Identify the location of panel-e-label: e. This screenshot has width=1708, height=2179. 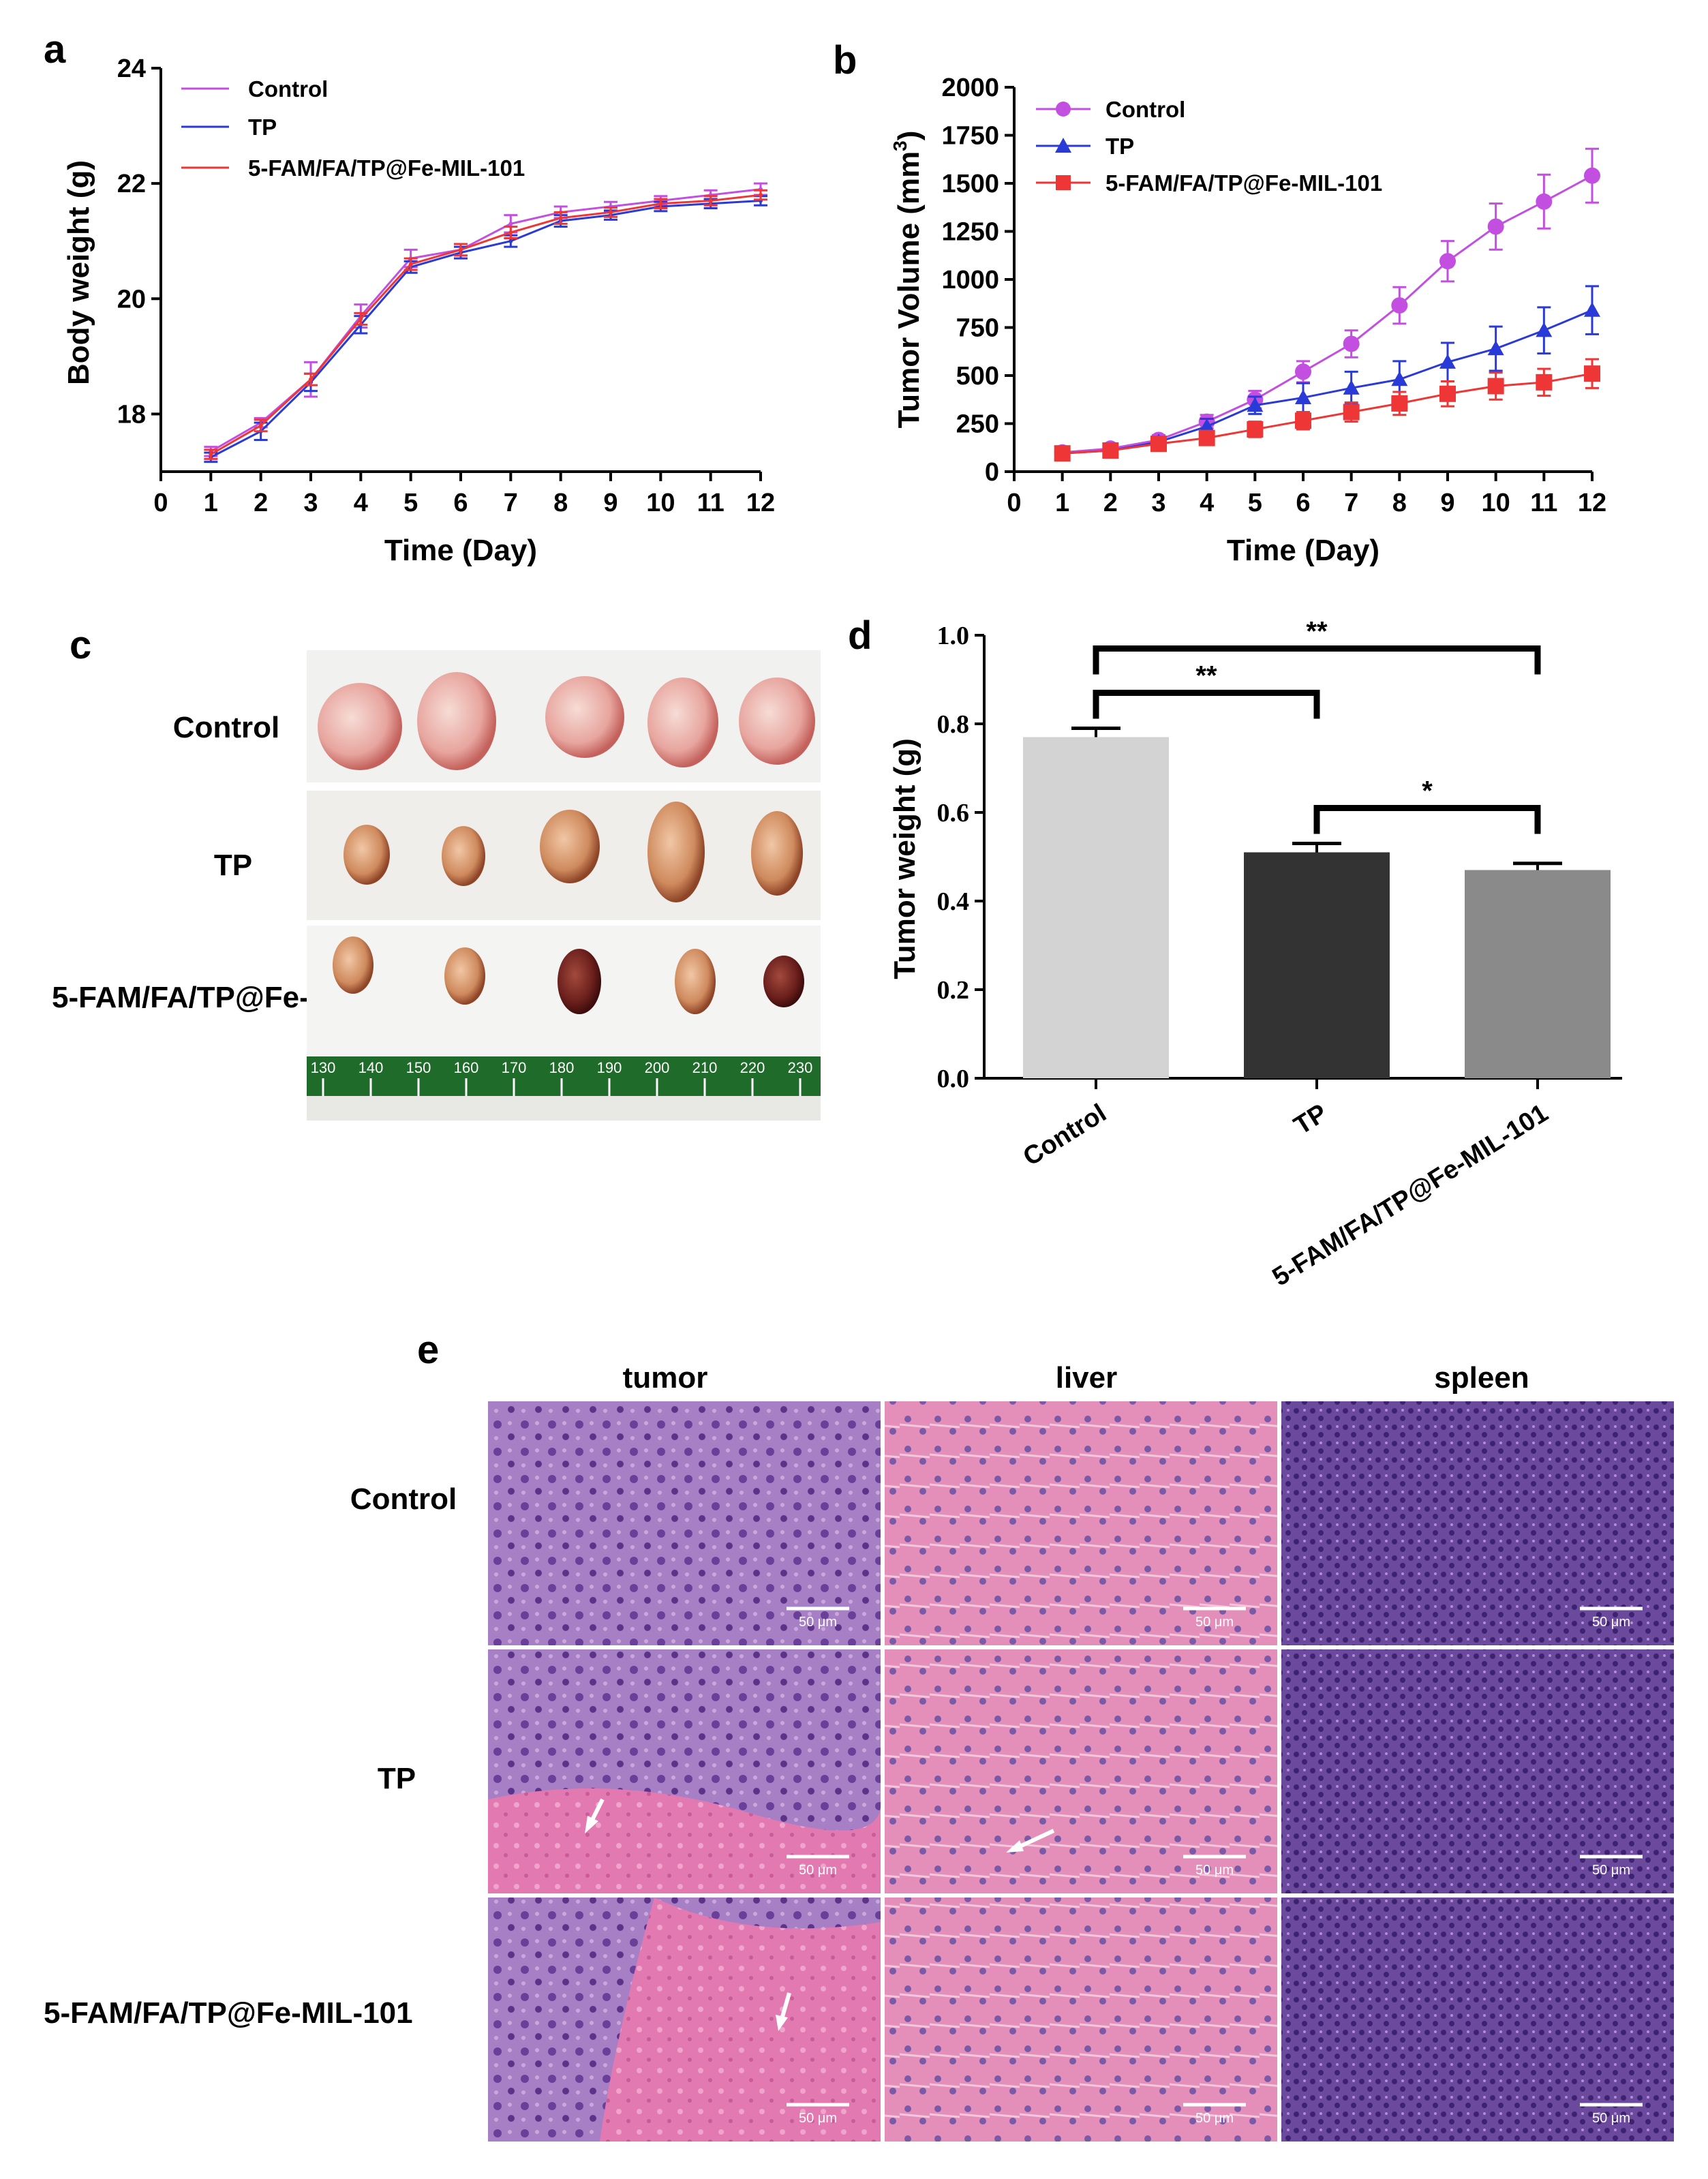
(428, 1350).